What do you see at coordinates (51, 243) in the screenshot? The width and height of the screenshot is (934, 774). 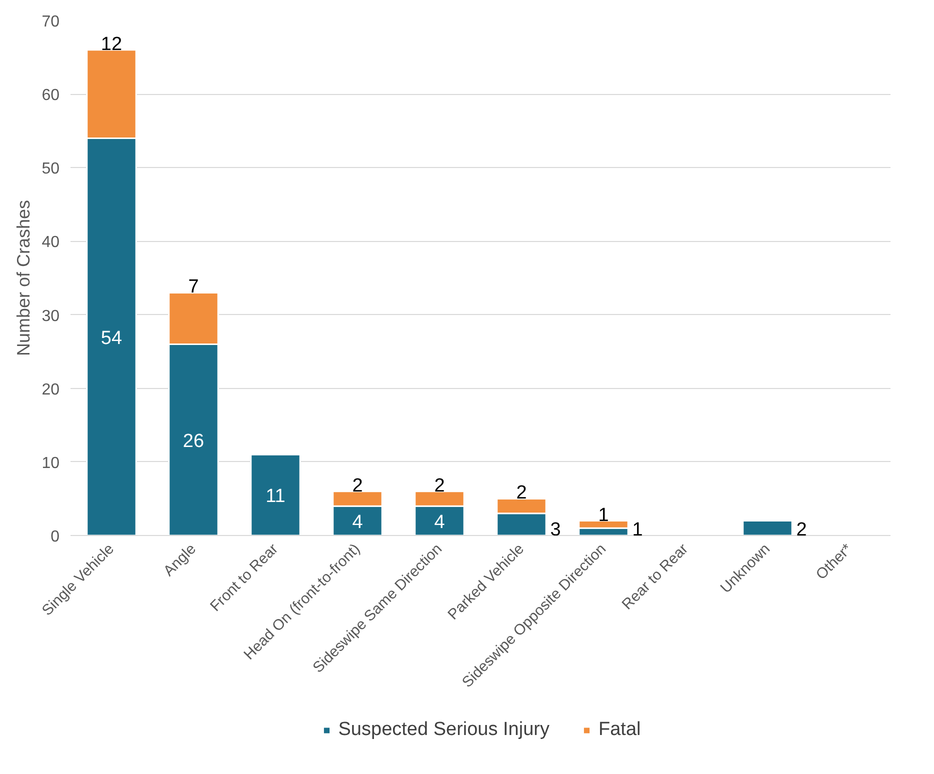 I see `y-tick-label: 40` at bounding box center [51, 243].